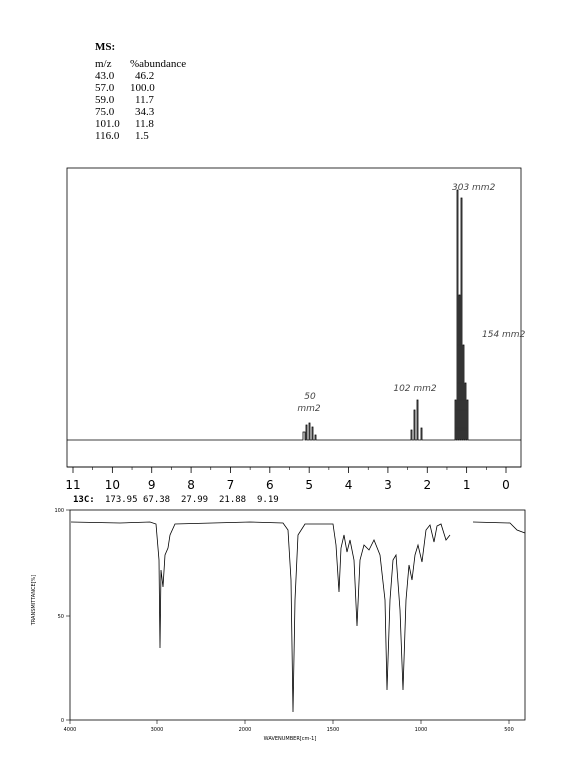 This screenshot has height=781, width=580. I want to click on ir-x-tick-label: 2000, so click(245, 730).